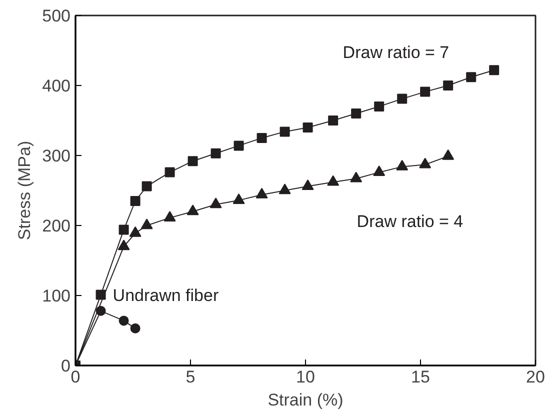 The width and height of the screenshot is (560, 420). I want to click on y-tick-label: 400, so click(56, 86).